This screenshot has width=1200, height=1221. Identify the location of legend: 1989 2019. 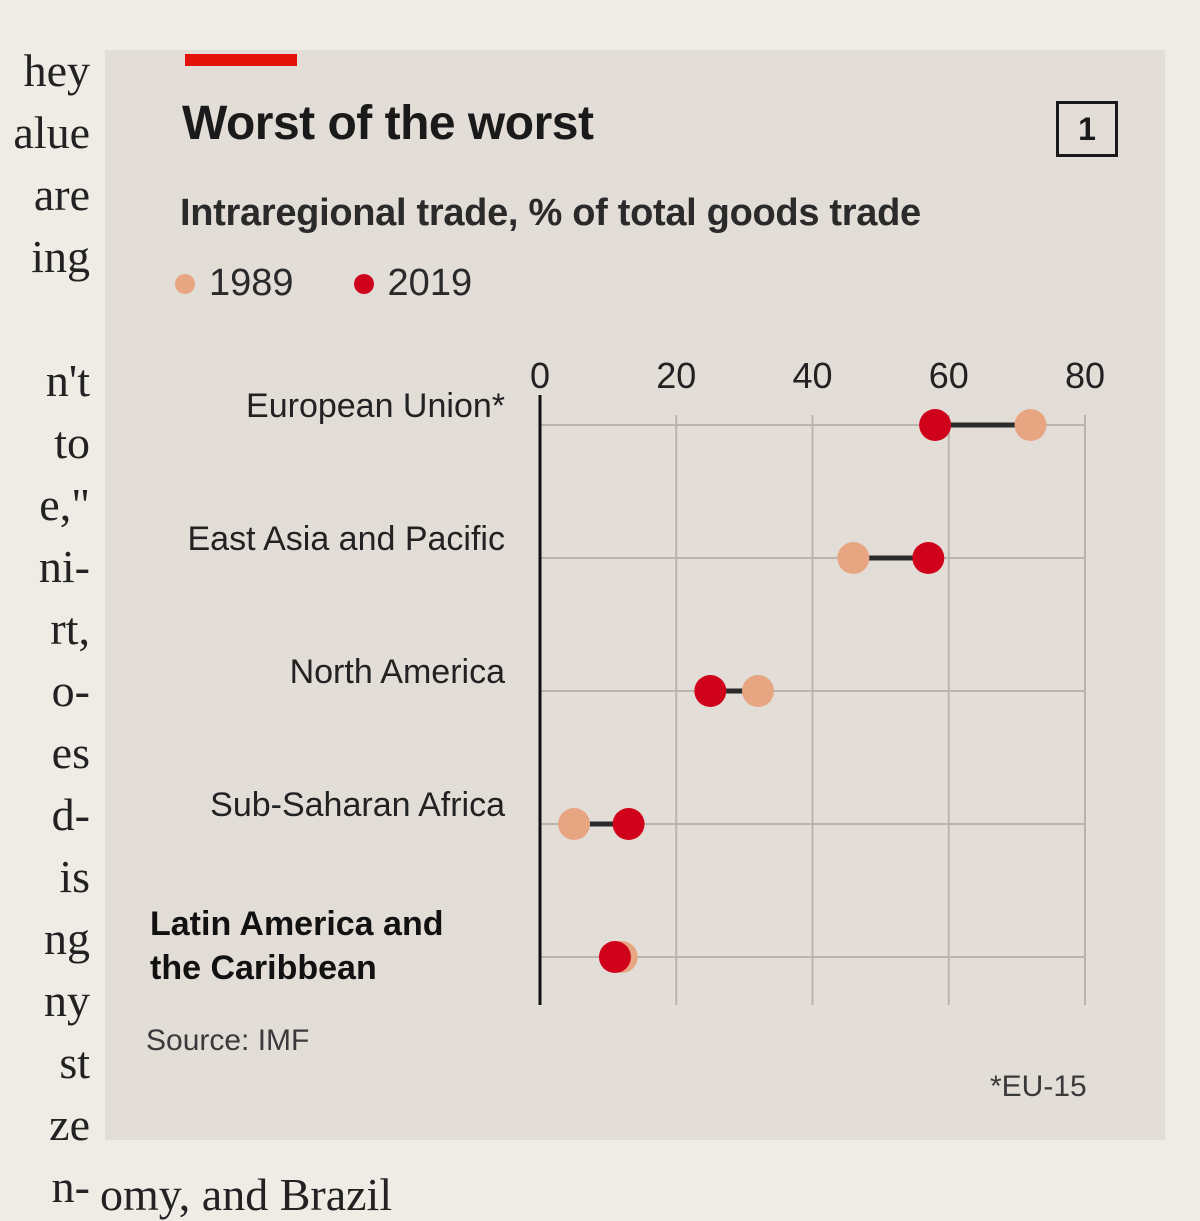
(353, 283).